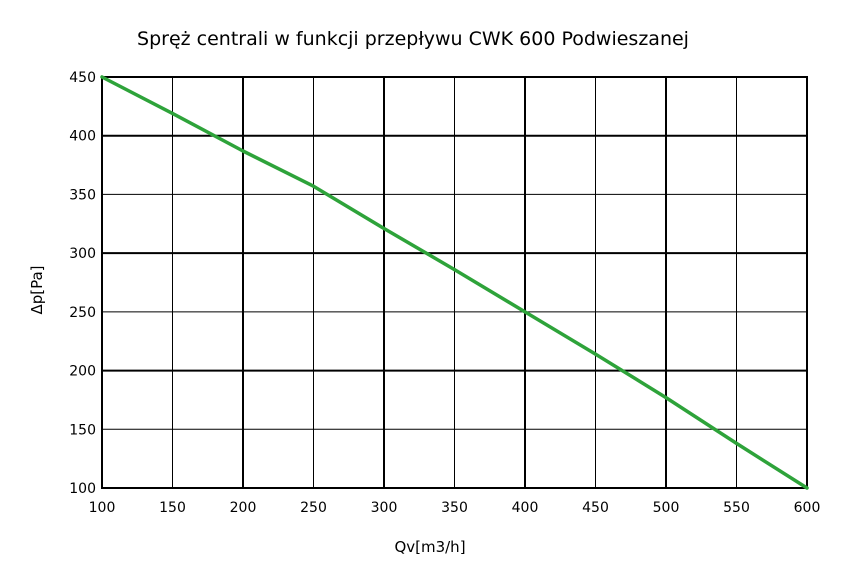 Image resolution: width=844 pixels, height=563 pixels. What do you see at coordinates (102, 508) in the screenshot?
I see `x-tick-label-100: 100` at bounding box center [102, 508].